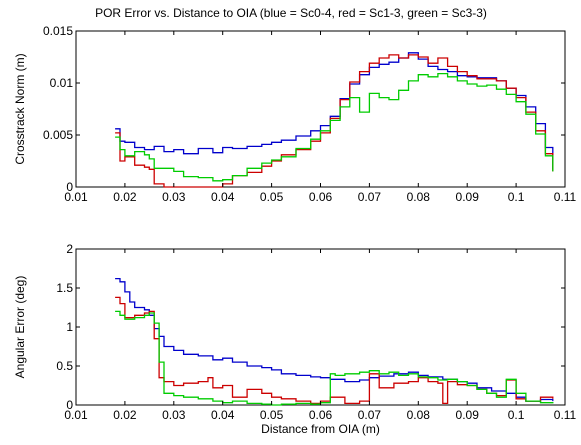 This screenshot has height=445, width=581. Describe the element at coordinates (468, 197) in the screenshot. I see `crosstrack-x-tick-label: 0.09` at that location.